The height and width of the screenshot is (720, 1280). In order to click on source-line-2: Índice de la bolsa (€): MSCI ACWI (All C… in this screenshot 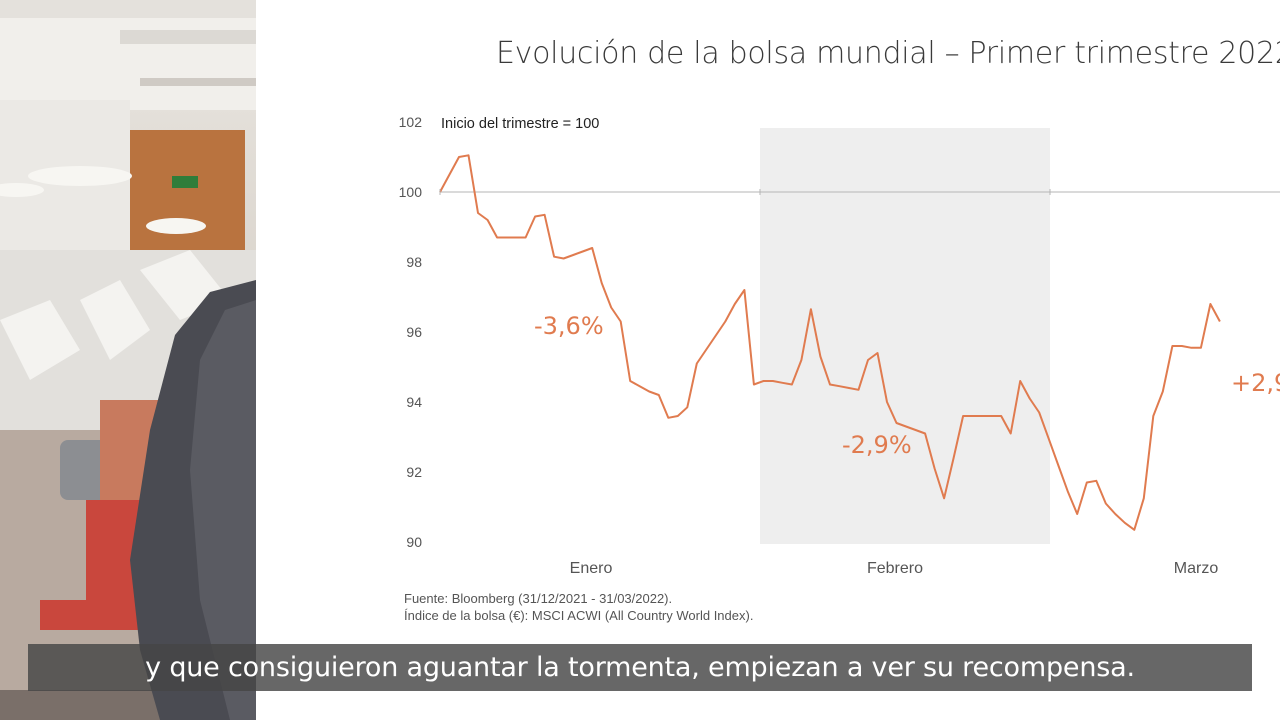, I will do `click(579, 615)`.